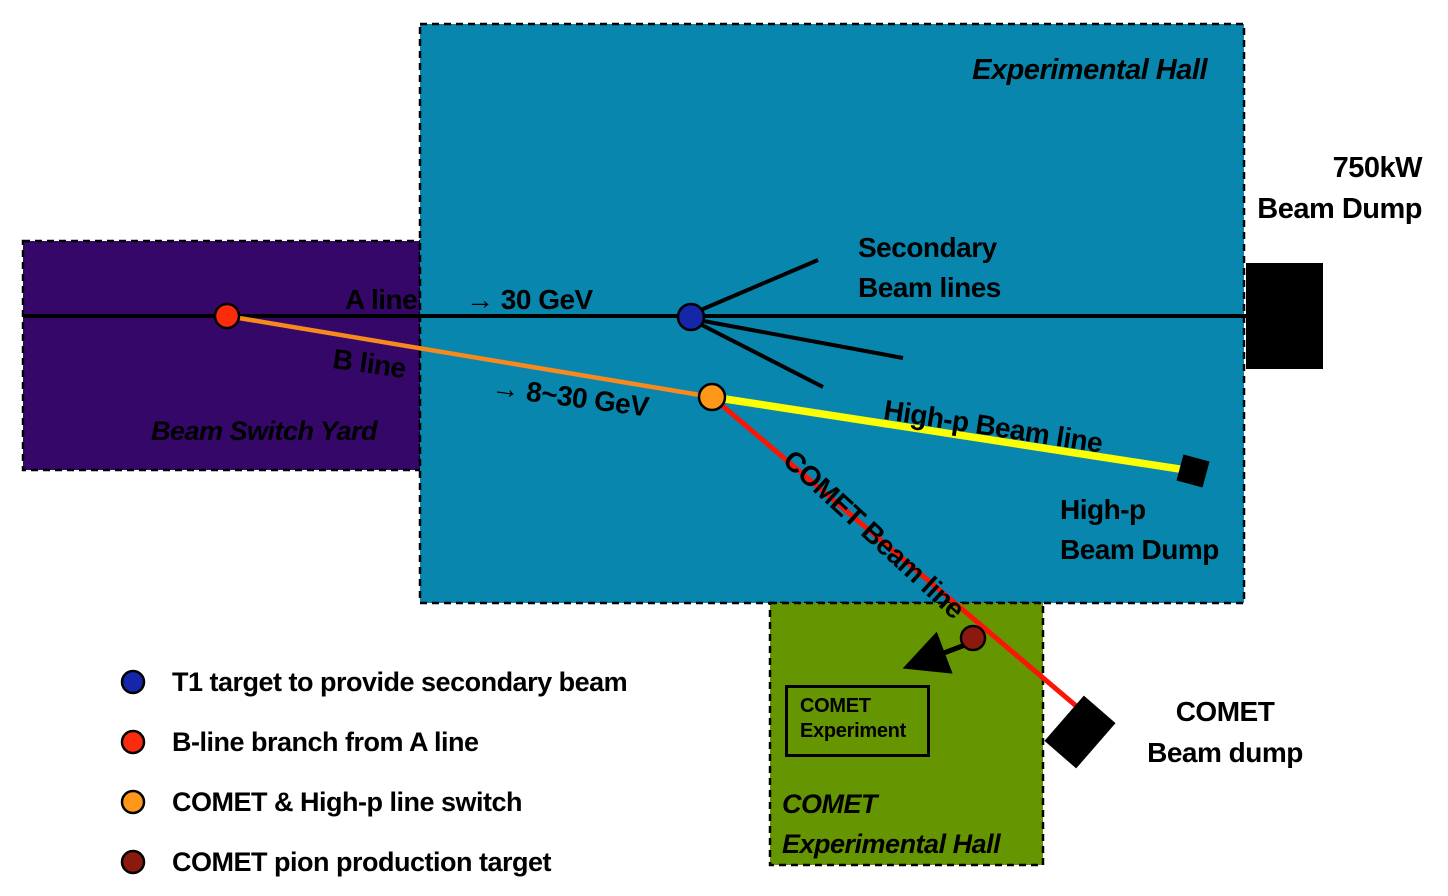  I want to click on comet-hall-label-line2: Experimental Hall, so click(891, 844).